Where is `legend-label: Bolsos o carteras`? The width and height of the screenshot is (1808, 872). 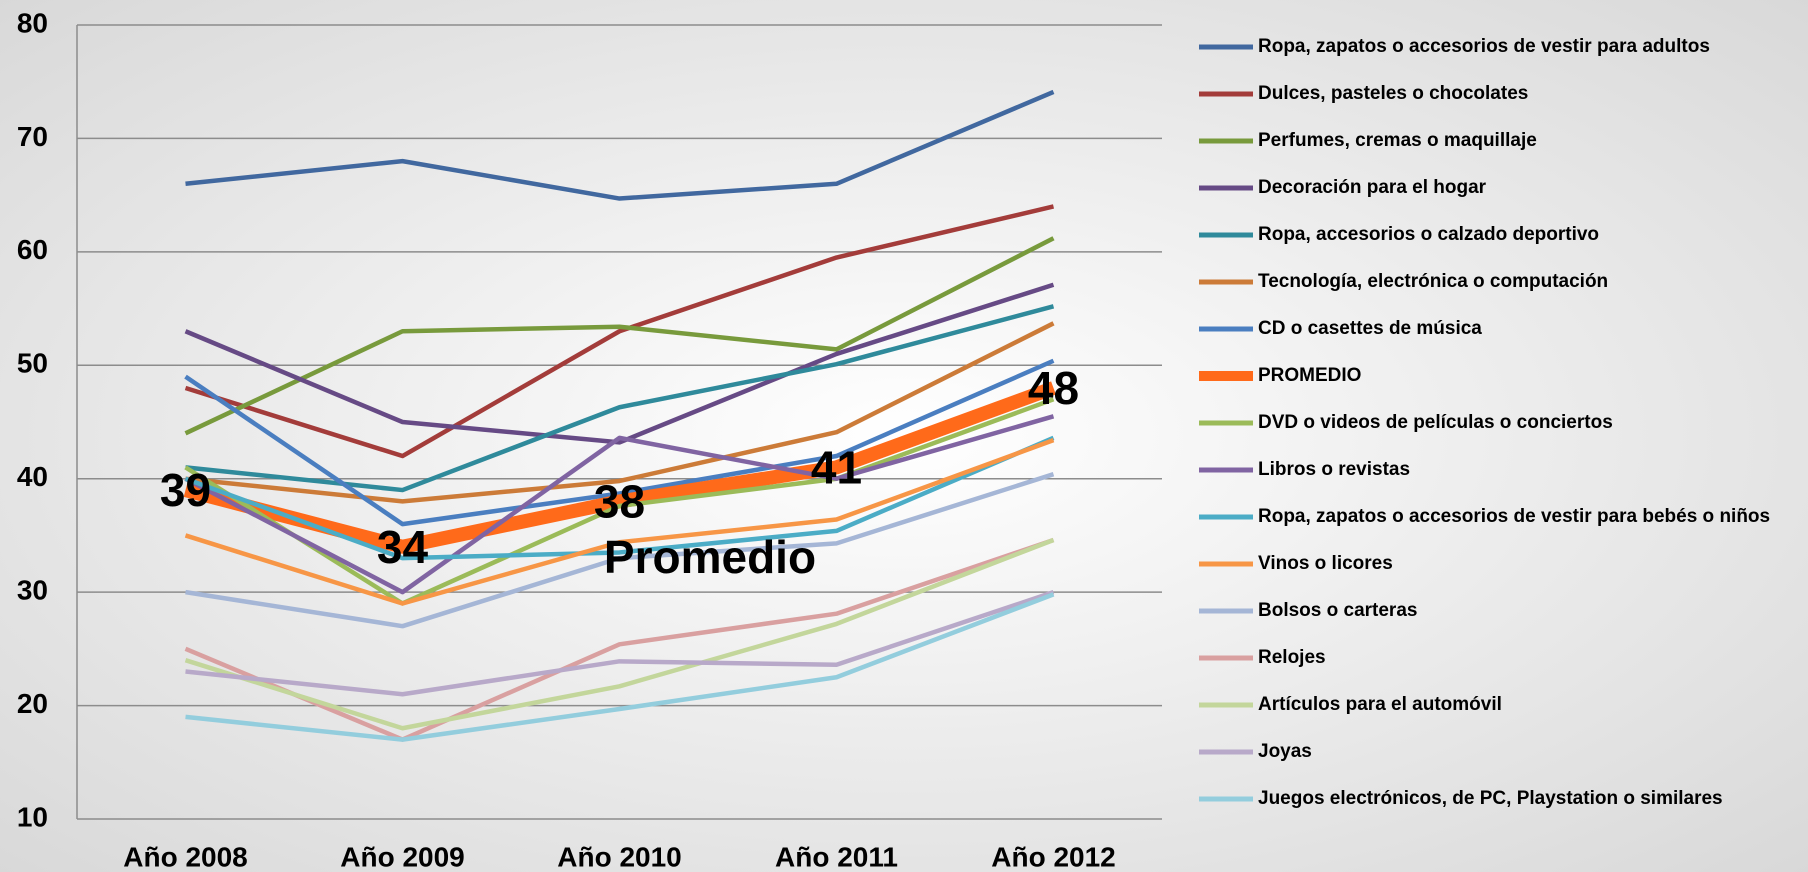
legend-label: Bolsos o carteras is located at coordinates (1337, 610).